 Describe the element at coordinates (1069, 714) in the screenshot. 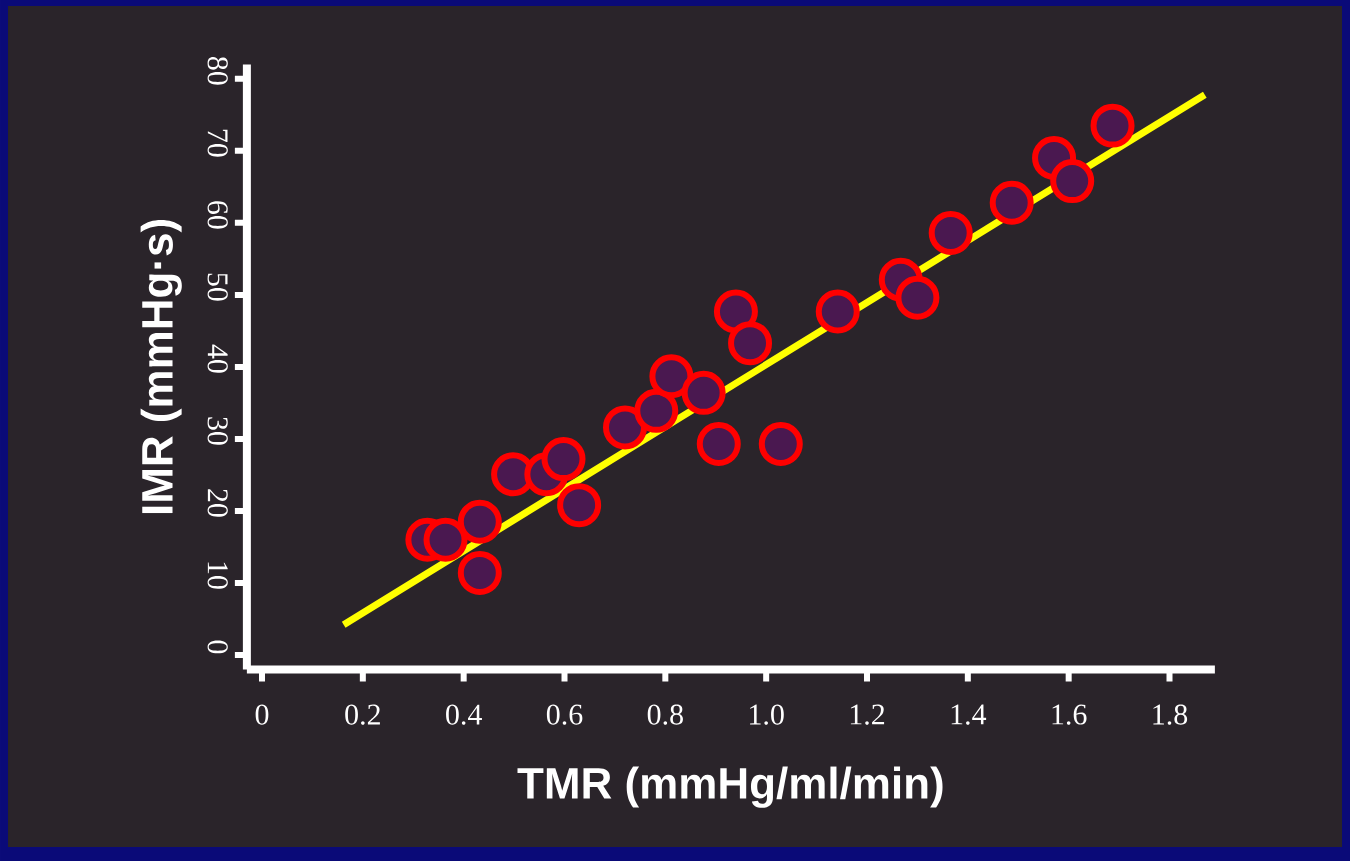

I see `x-tick-label: 1.6` at that location.